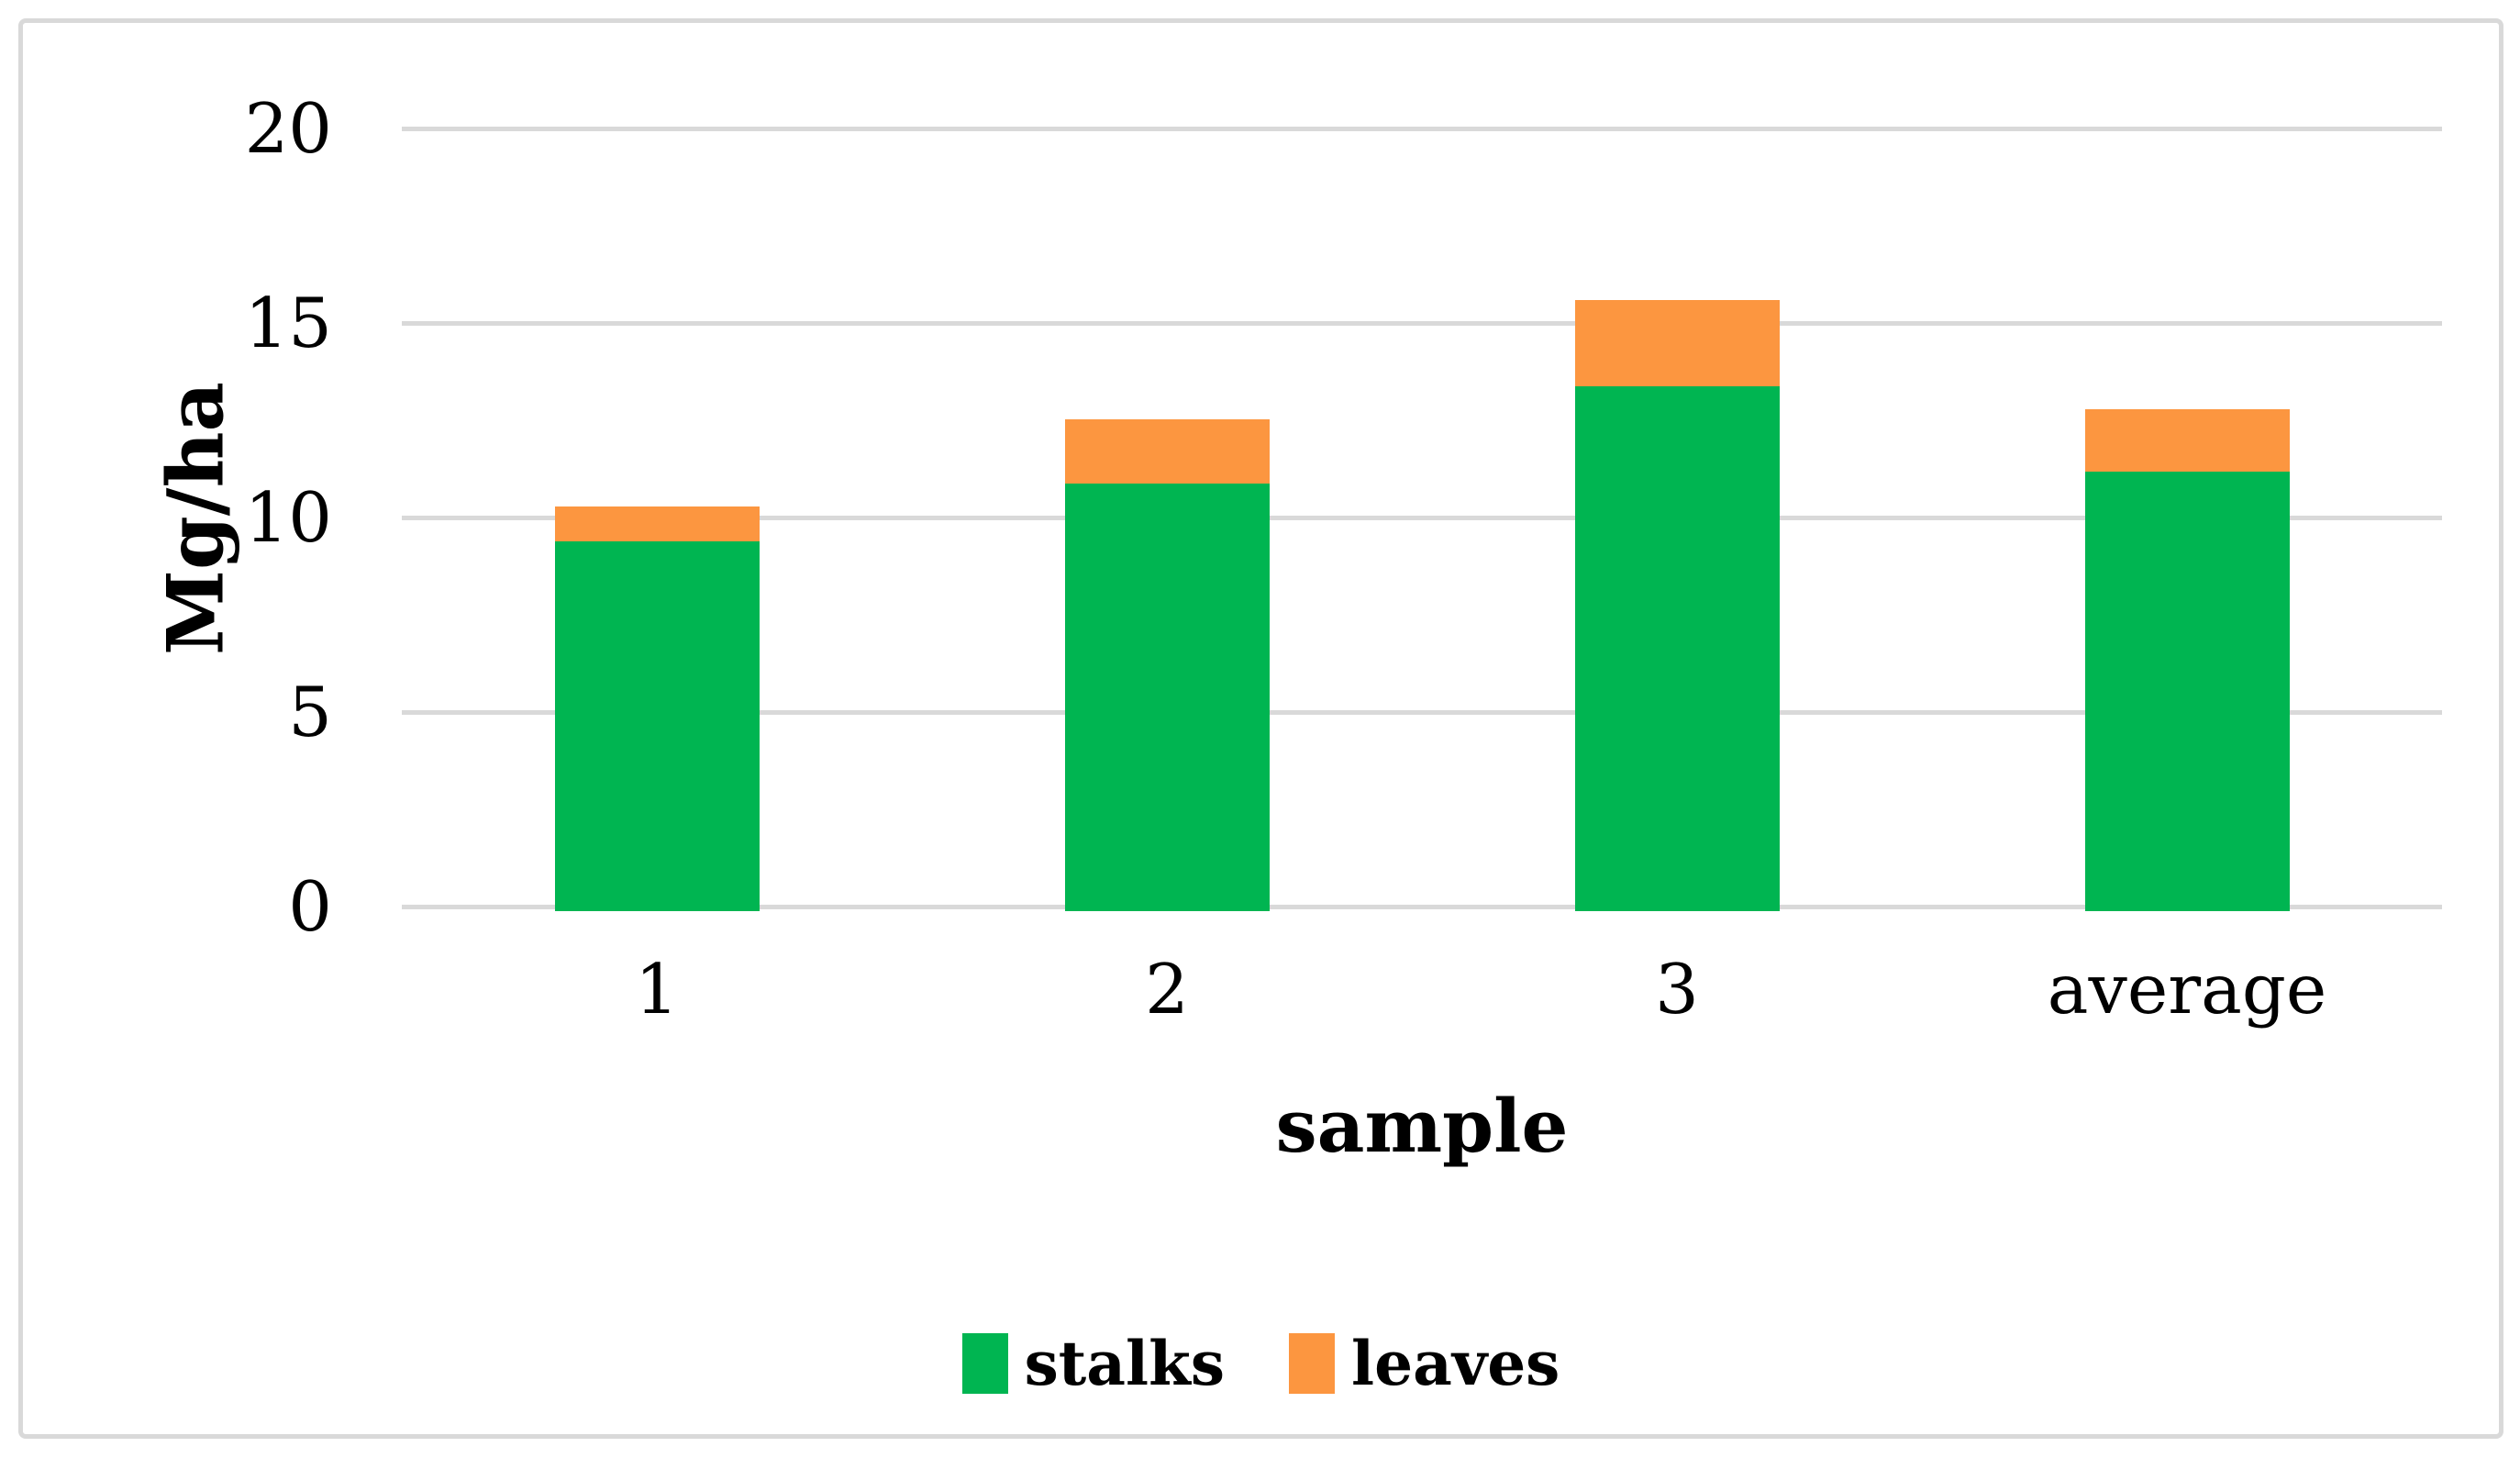 The height and width of the screenshot is (1458, 2520). I want to click on bar-3-segment-stalks, so click(1677, 648).